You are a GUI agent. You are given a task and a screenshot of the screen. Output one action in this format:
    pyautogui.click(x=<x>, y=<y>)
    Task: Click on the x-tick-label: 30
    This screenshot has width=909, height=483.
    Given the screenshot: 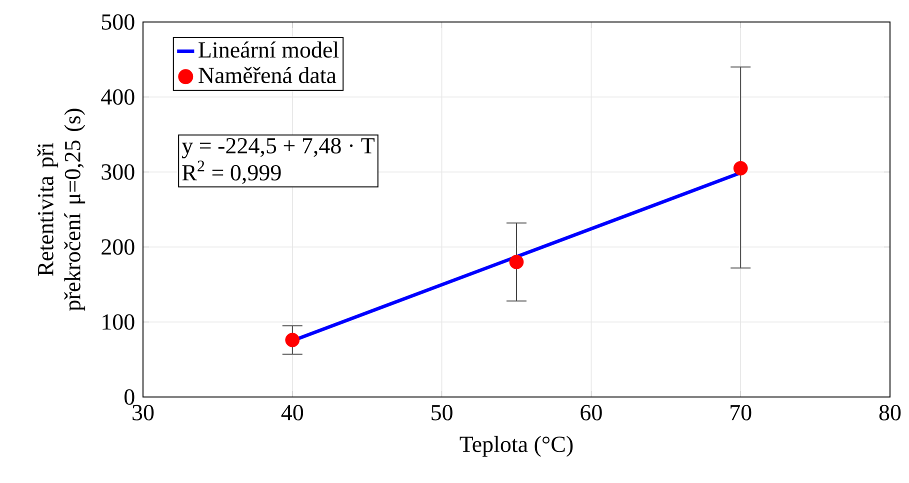 What is the action you would take?
    pyautogui.click(x=143, y=412)
    